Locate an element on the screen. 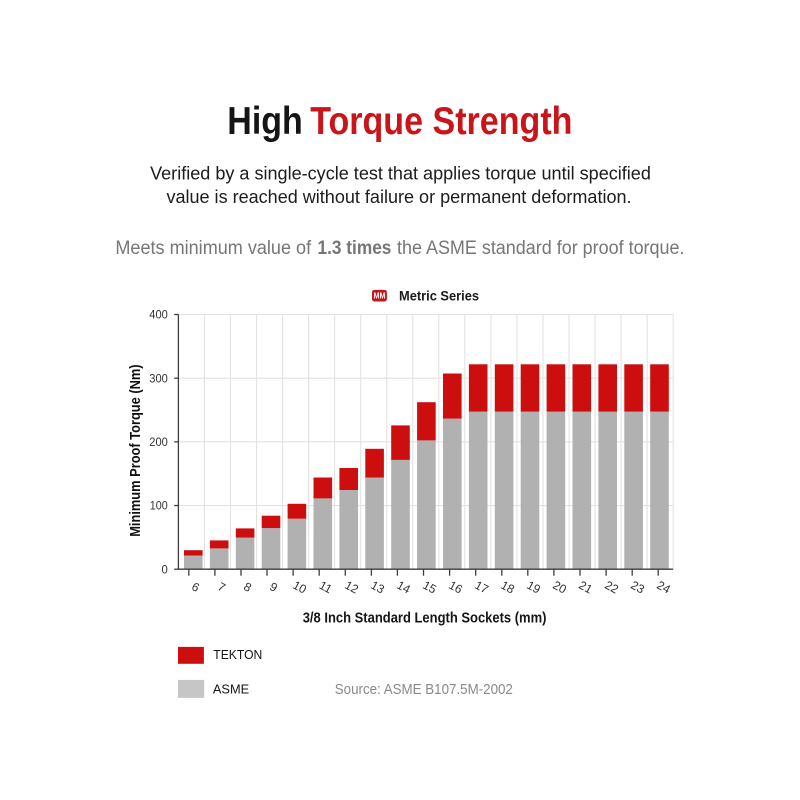 The image size is (800, 800). svg-text: Source: ASME B107.5M-2002 is located at coordinates (424, 690).